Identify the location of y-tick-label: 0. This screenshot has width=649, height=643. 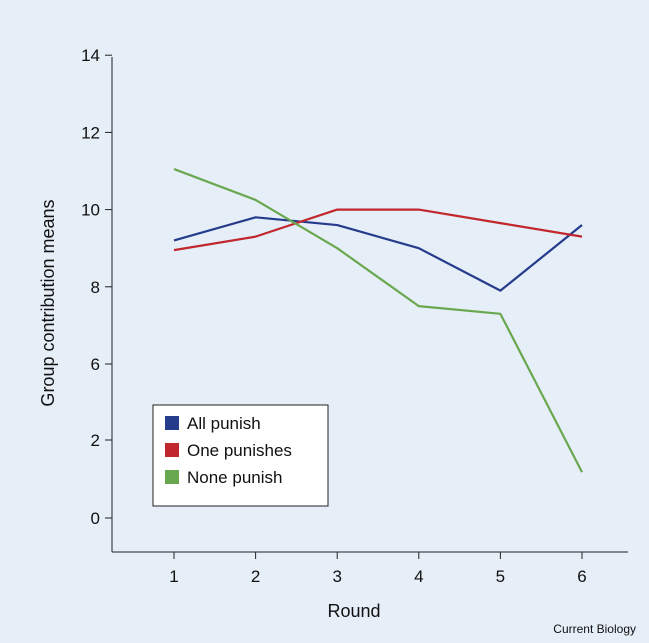
(95, 518).